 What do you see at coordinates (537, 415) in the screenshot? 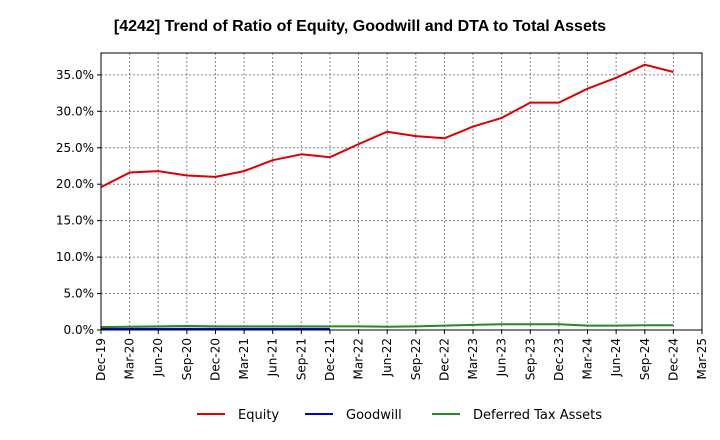
I see `legend-label-deferred-tax-assets: Deferred Tax Assets` at bounding box center [537, 415].